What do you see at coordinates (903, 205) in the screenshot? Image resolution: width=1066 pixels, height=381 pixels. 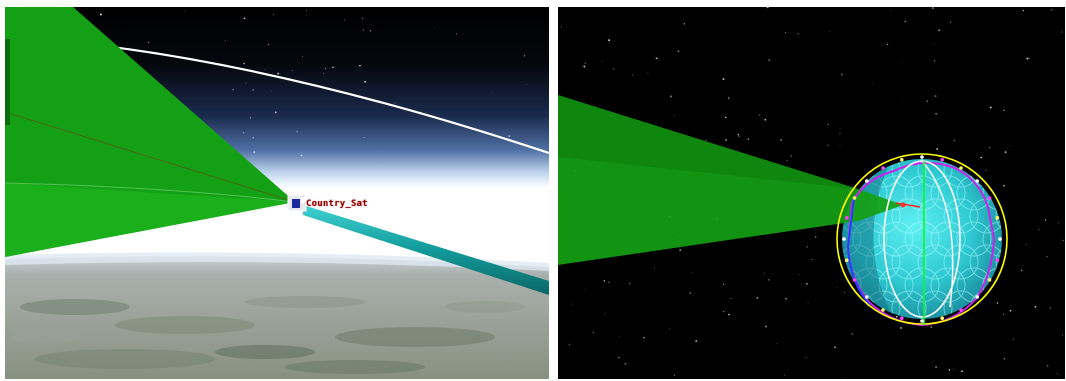 I see `sub-point` at bounding box center [903, 205].